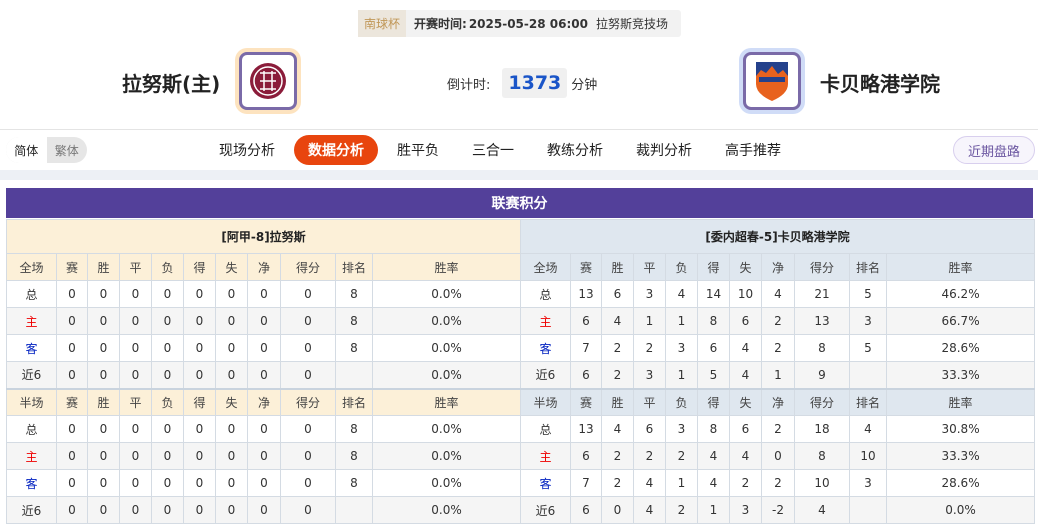 Image resolution: width=1038 pixels, height=525 pixels. I want to click on tab-live-analysis: 现场分析, so click(247, 151).